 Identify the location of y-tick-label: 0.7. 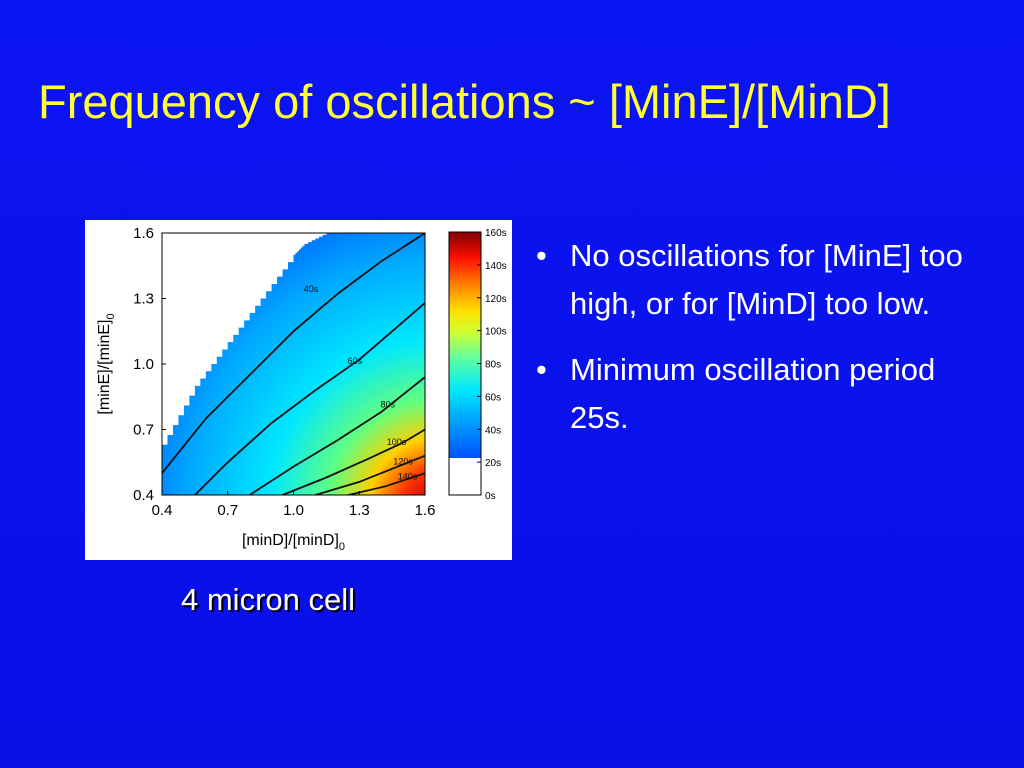
(143, 430).